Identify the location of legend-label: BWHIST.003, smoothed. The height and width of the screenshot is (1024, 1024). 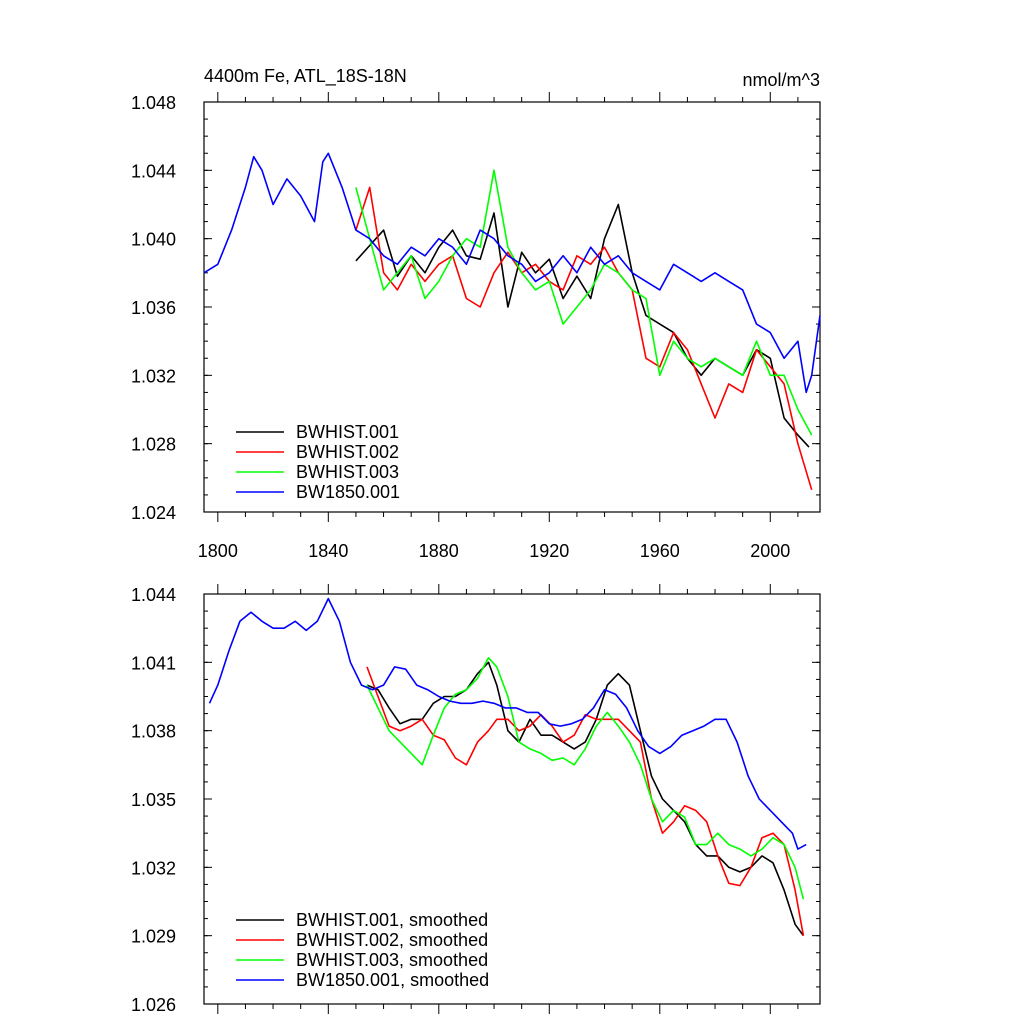
(392, 960).